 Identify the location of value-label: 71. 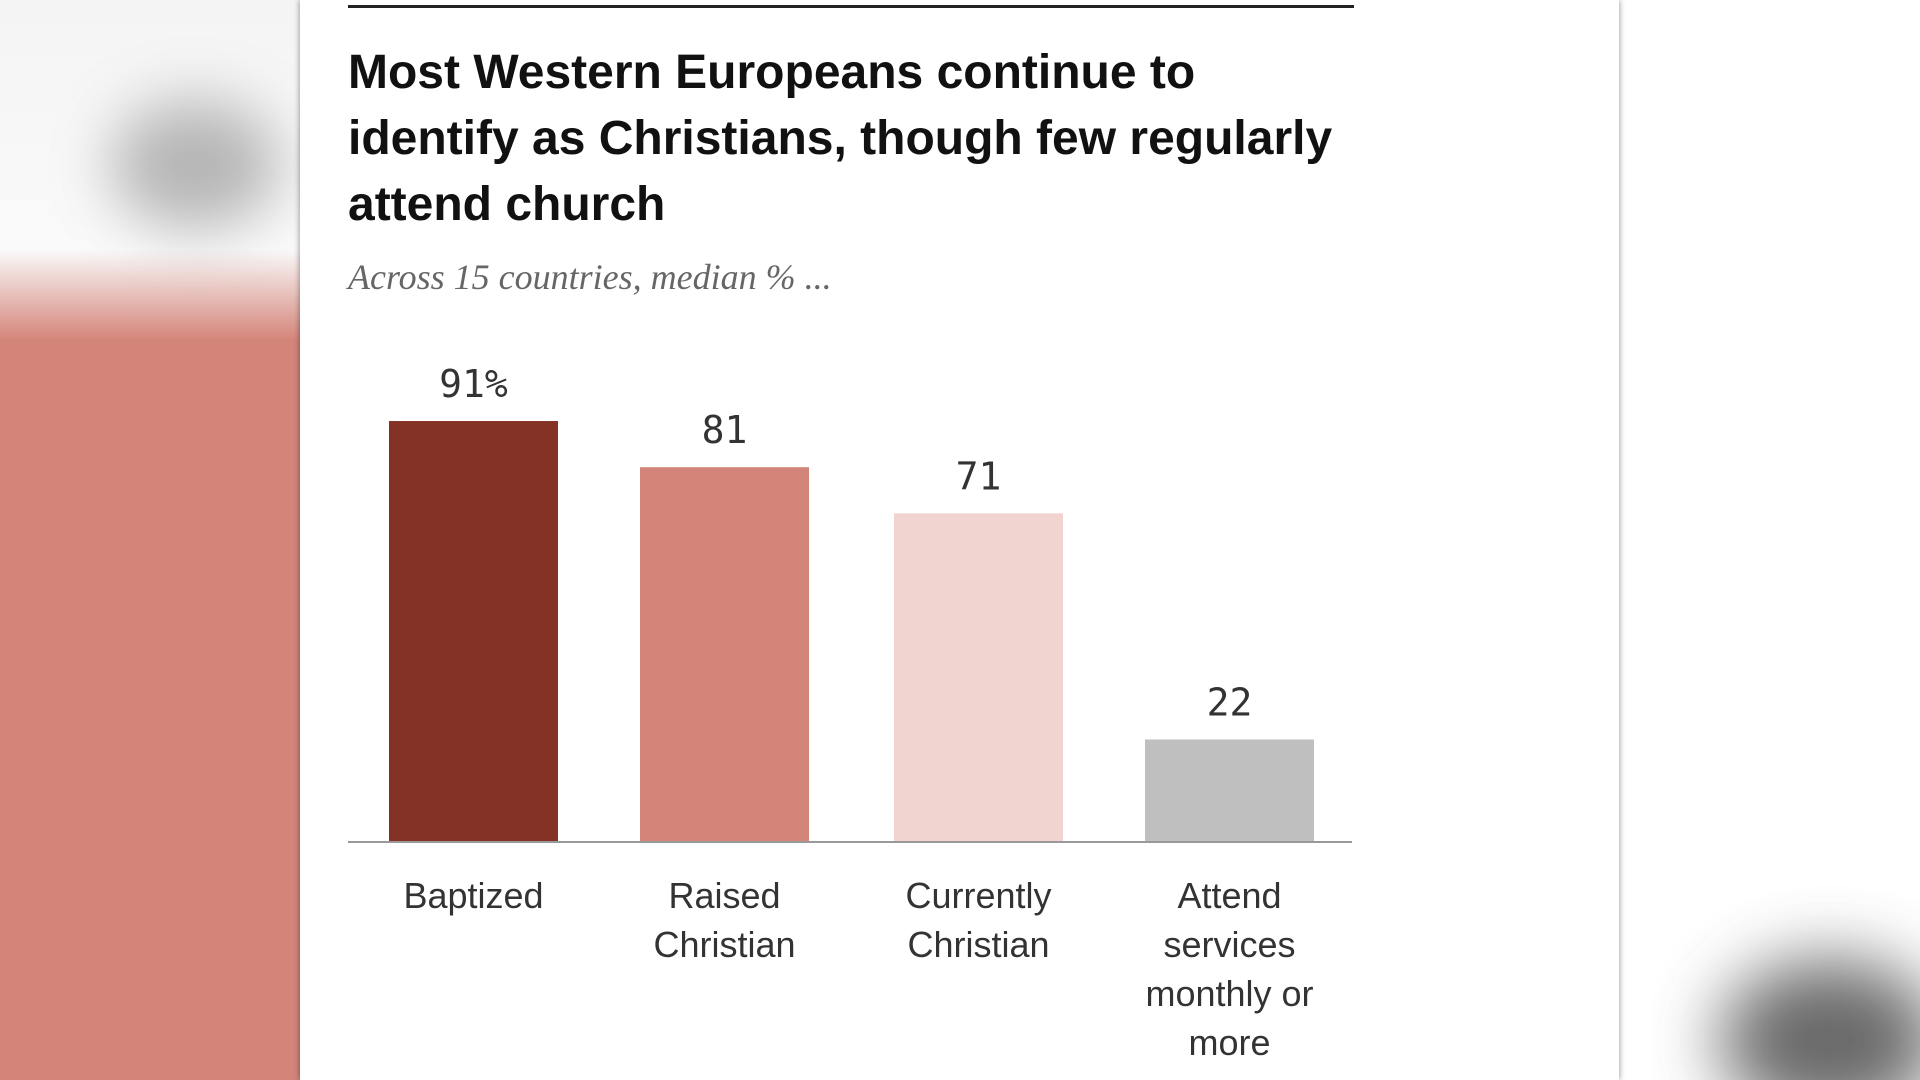
(979, 476).